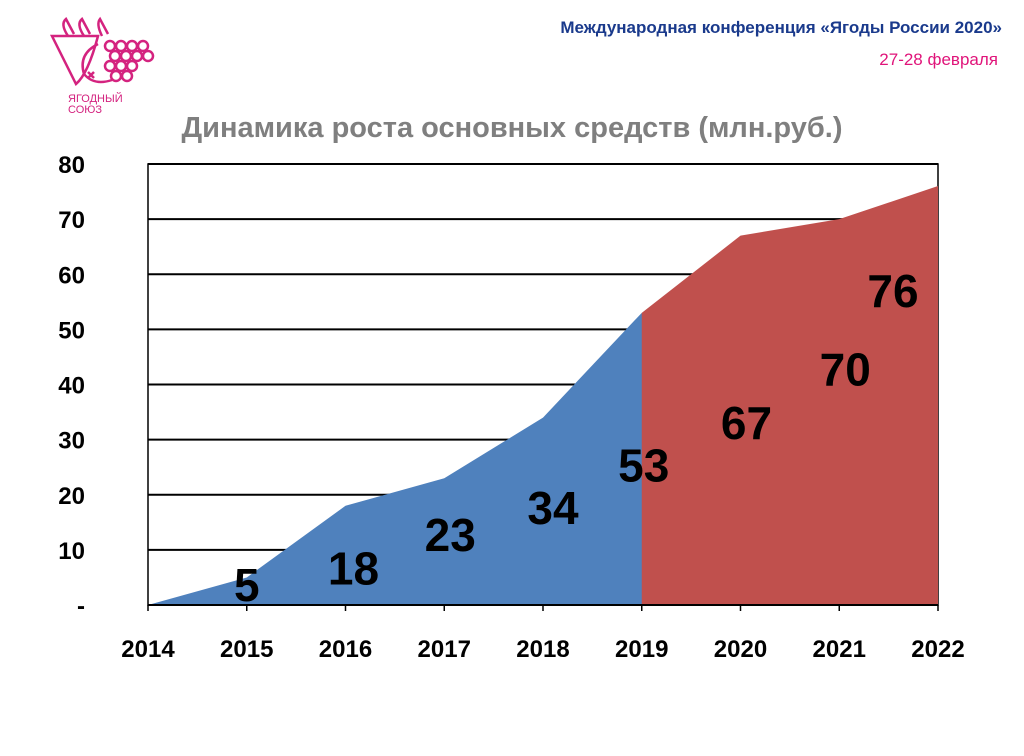 The width and height of the screenshot is (1024, 756). Describe the element at coordinates (937, 649) in the screenshot. I see `x-tick-label: 2022` at that location.